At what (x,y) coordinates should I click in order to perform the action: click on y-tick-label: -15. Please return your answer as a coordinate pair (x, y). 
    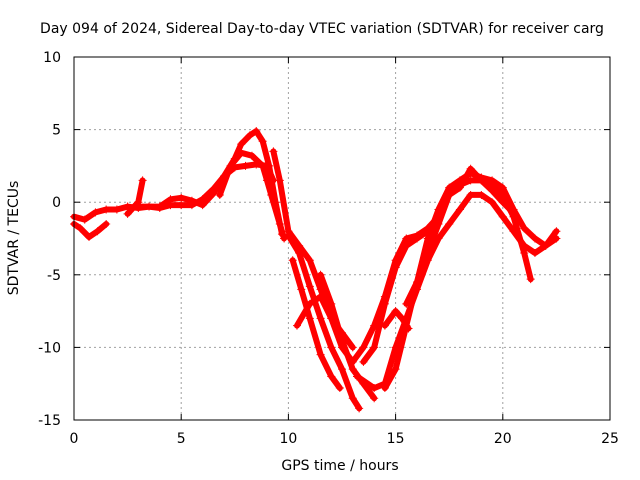
    Looking at the image, I should click on (49, 421).